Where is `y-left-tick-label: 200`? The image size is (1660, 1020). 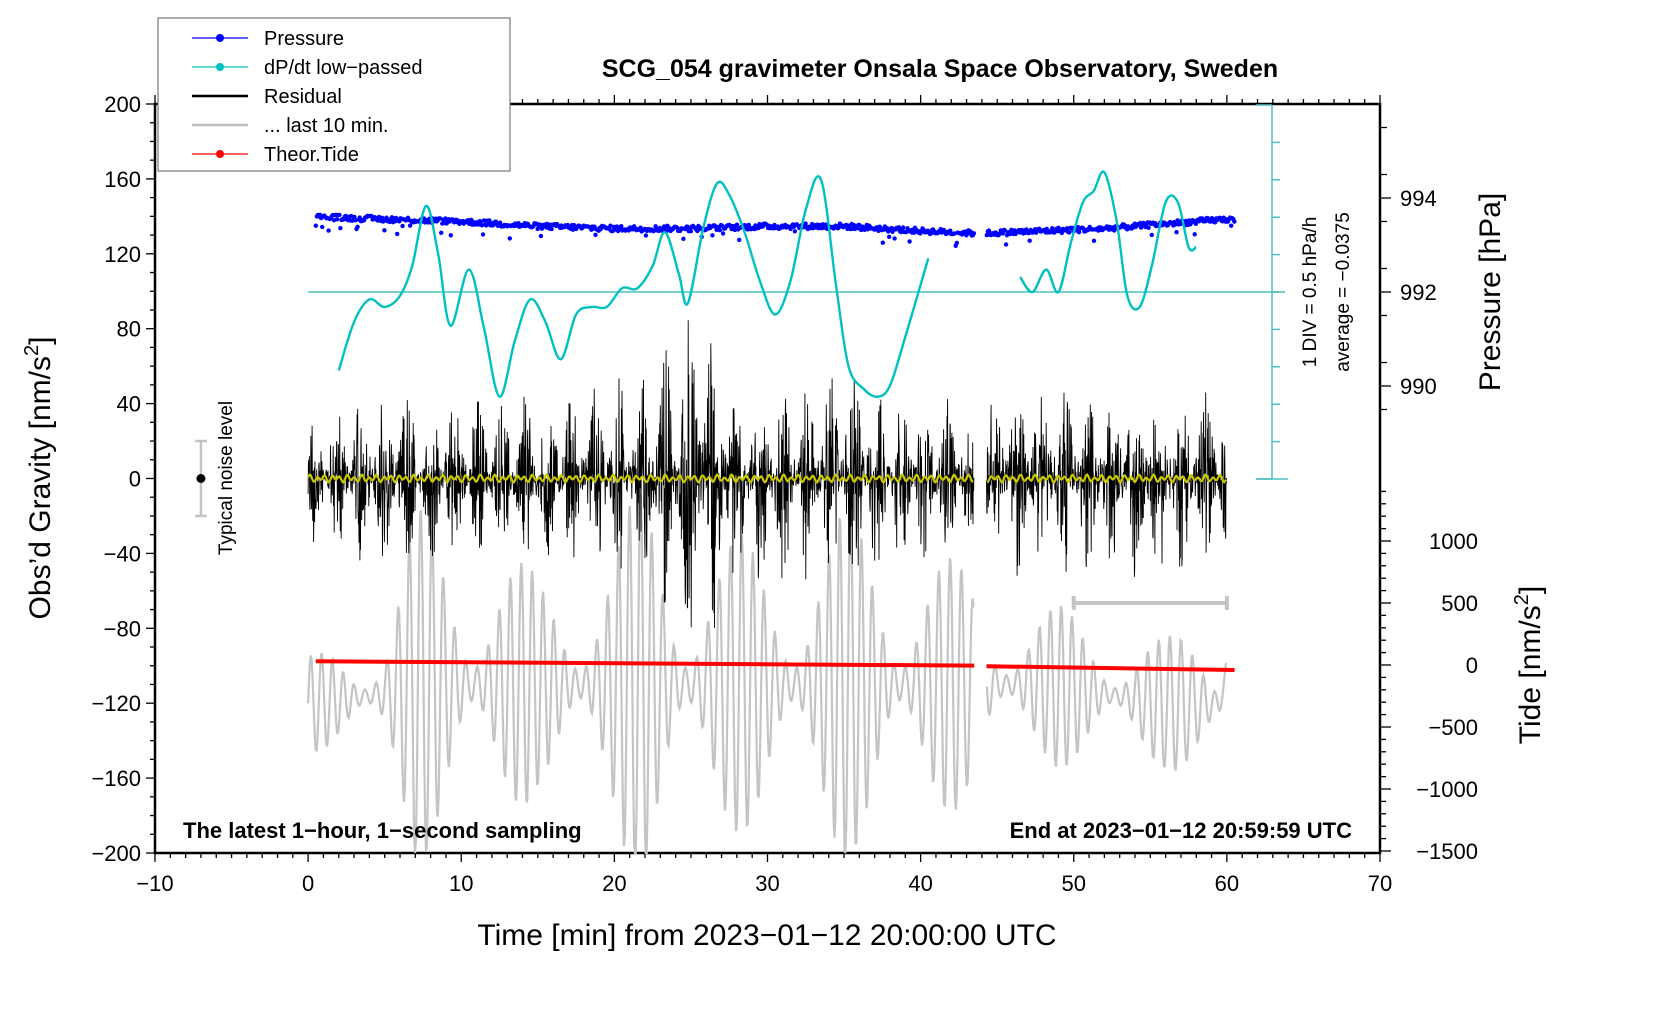
y-left-tick-label: 200 is located at coordinates (122, 104).